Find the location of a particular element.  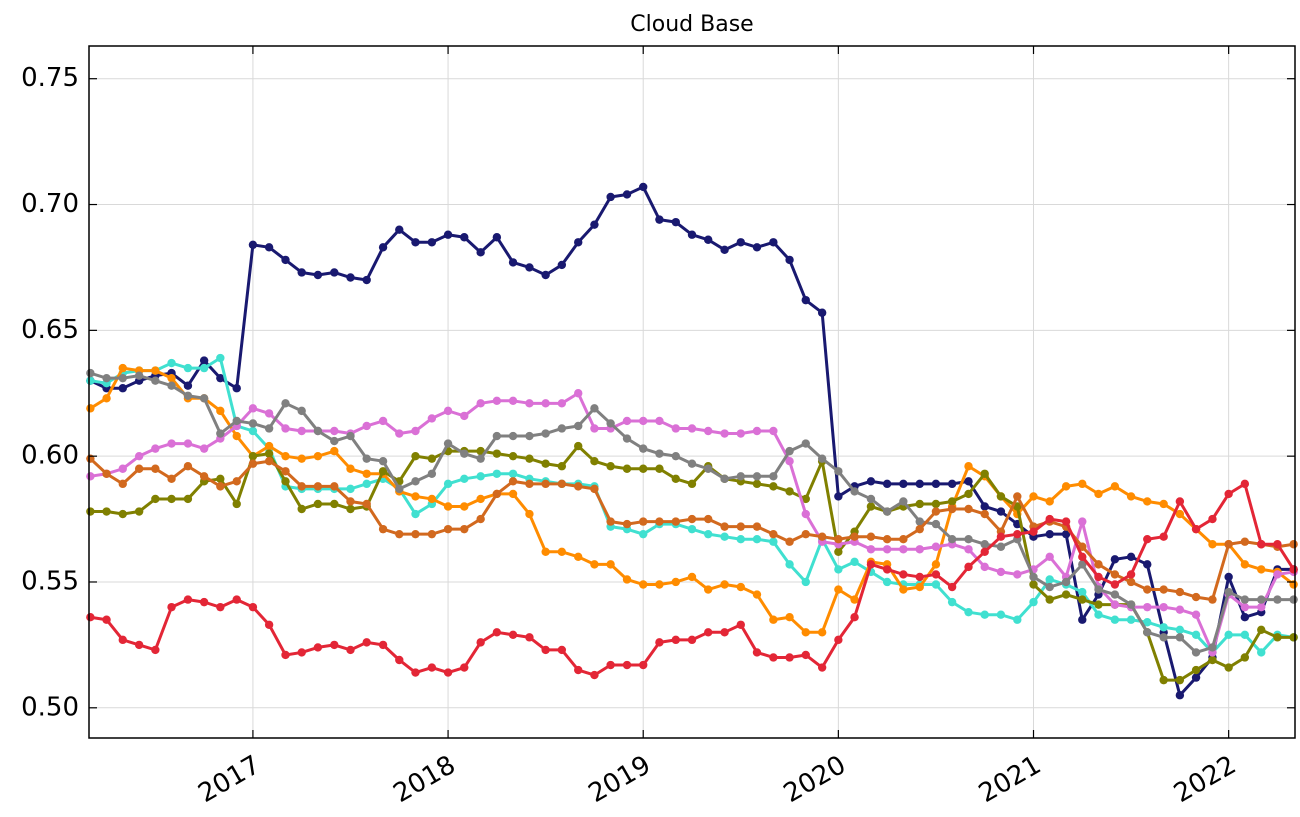

x-tick-label: 2018 is located at coordinates (424, 779).